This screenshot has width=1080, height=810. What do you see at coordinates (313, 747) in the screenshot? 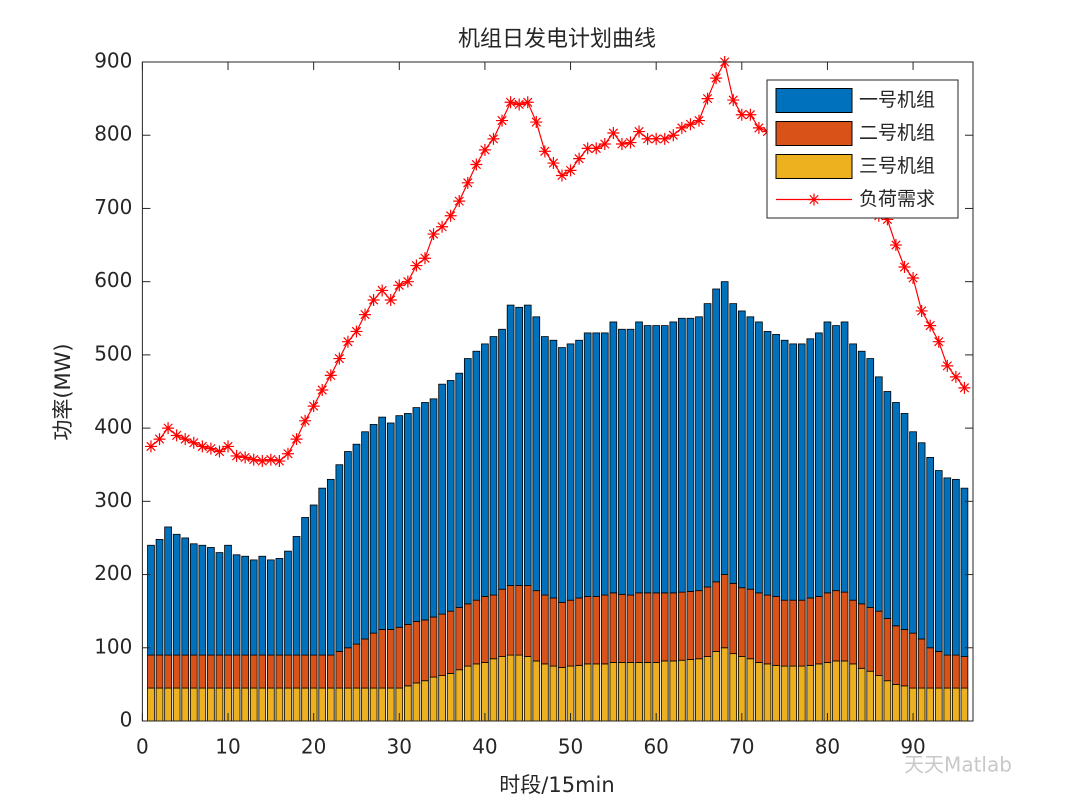
I see `x-tick-label: 20` at bounding box center [313, 747].